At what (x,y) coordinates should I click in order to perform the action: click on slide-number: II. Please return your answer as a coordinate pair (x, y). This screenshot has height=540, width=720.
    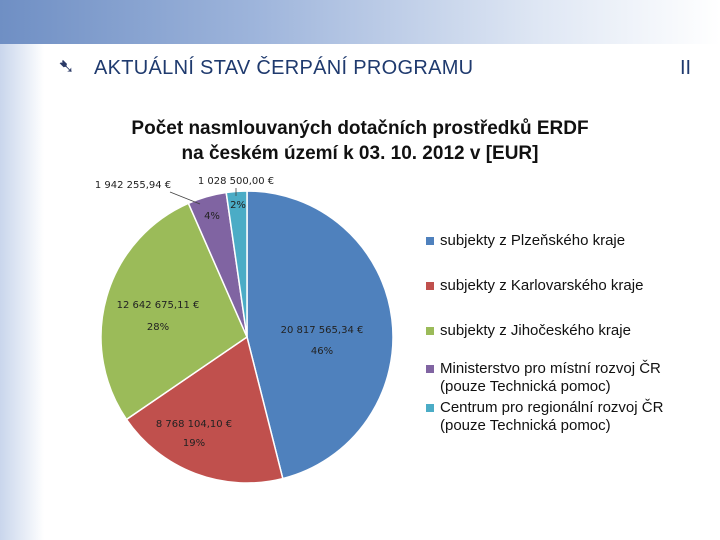
    Looking at the image, I should click on (686, 68).